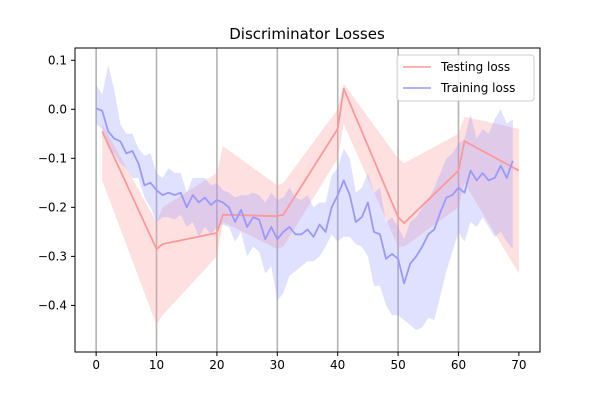  What do you see at coordinates (96, 365) in the screenshot?
I see `x-tick-label-0: 0` at bounding box center [96, 365].